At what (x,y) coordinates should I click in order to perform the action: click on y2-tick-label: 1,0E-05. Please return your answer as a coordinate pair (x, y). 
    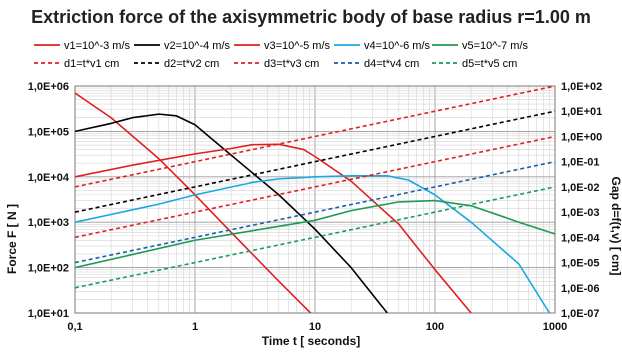
    Looking at the image, I should click on (580, 264).